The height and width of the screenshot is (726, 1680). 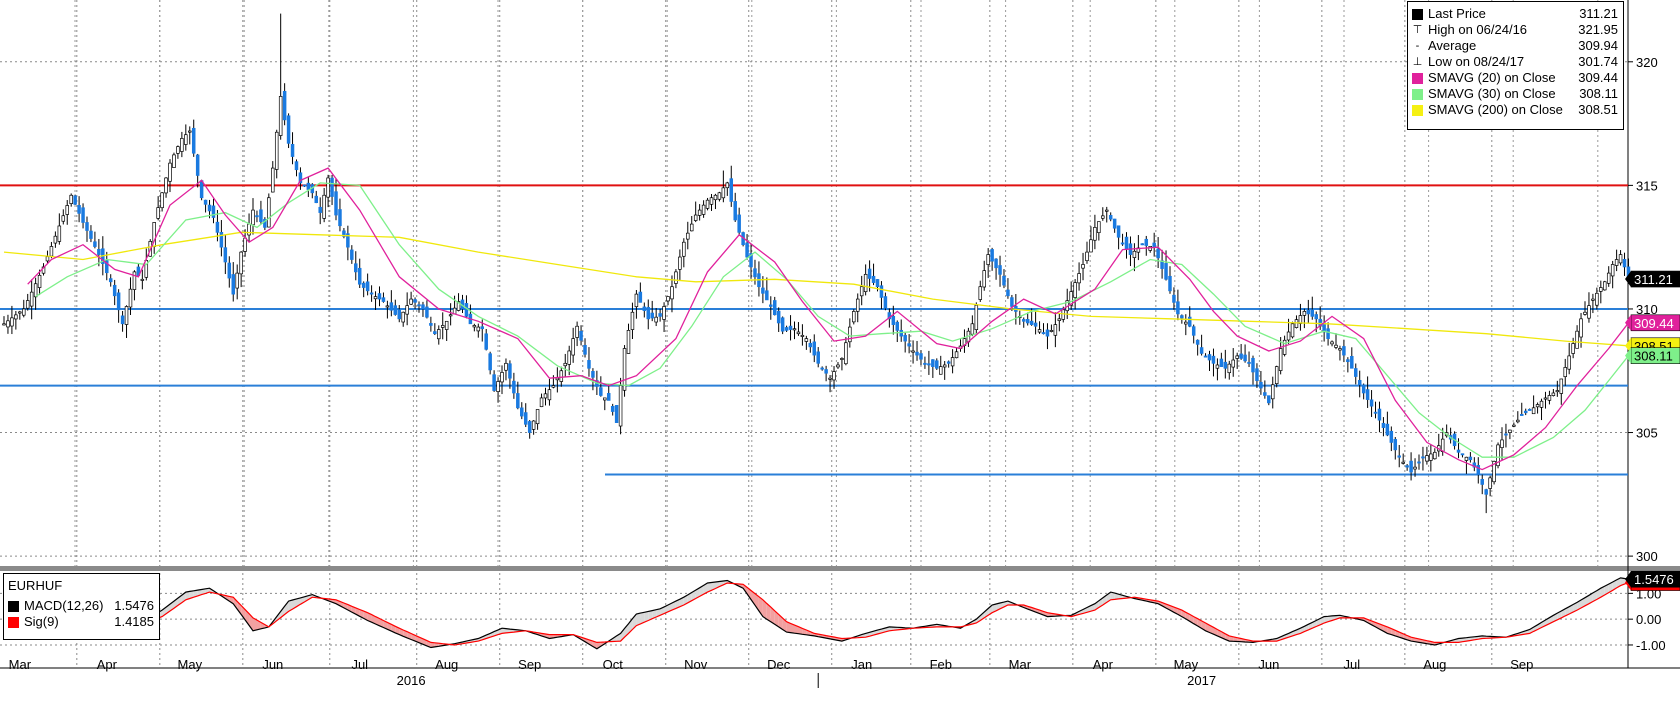 I want to click on price-legend-row: Last Price 311.21, so click(x=1515, y=14).